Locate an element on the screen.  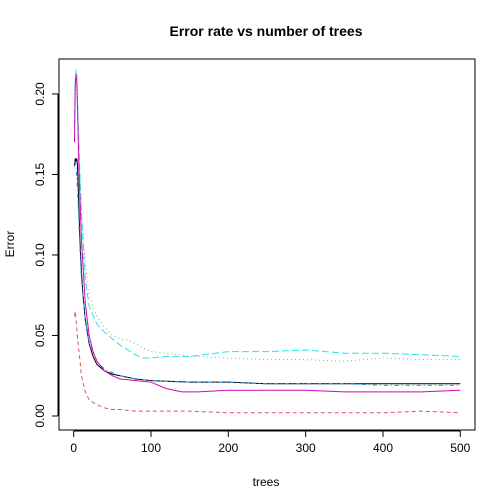
y-tick-label: 0.15 is located at coordinates (40, 174).